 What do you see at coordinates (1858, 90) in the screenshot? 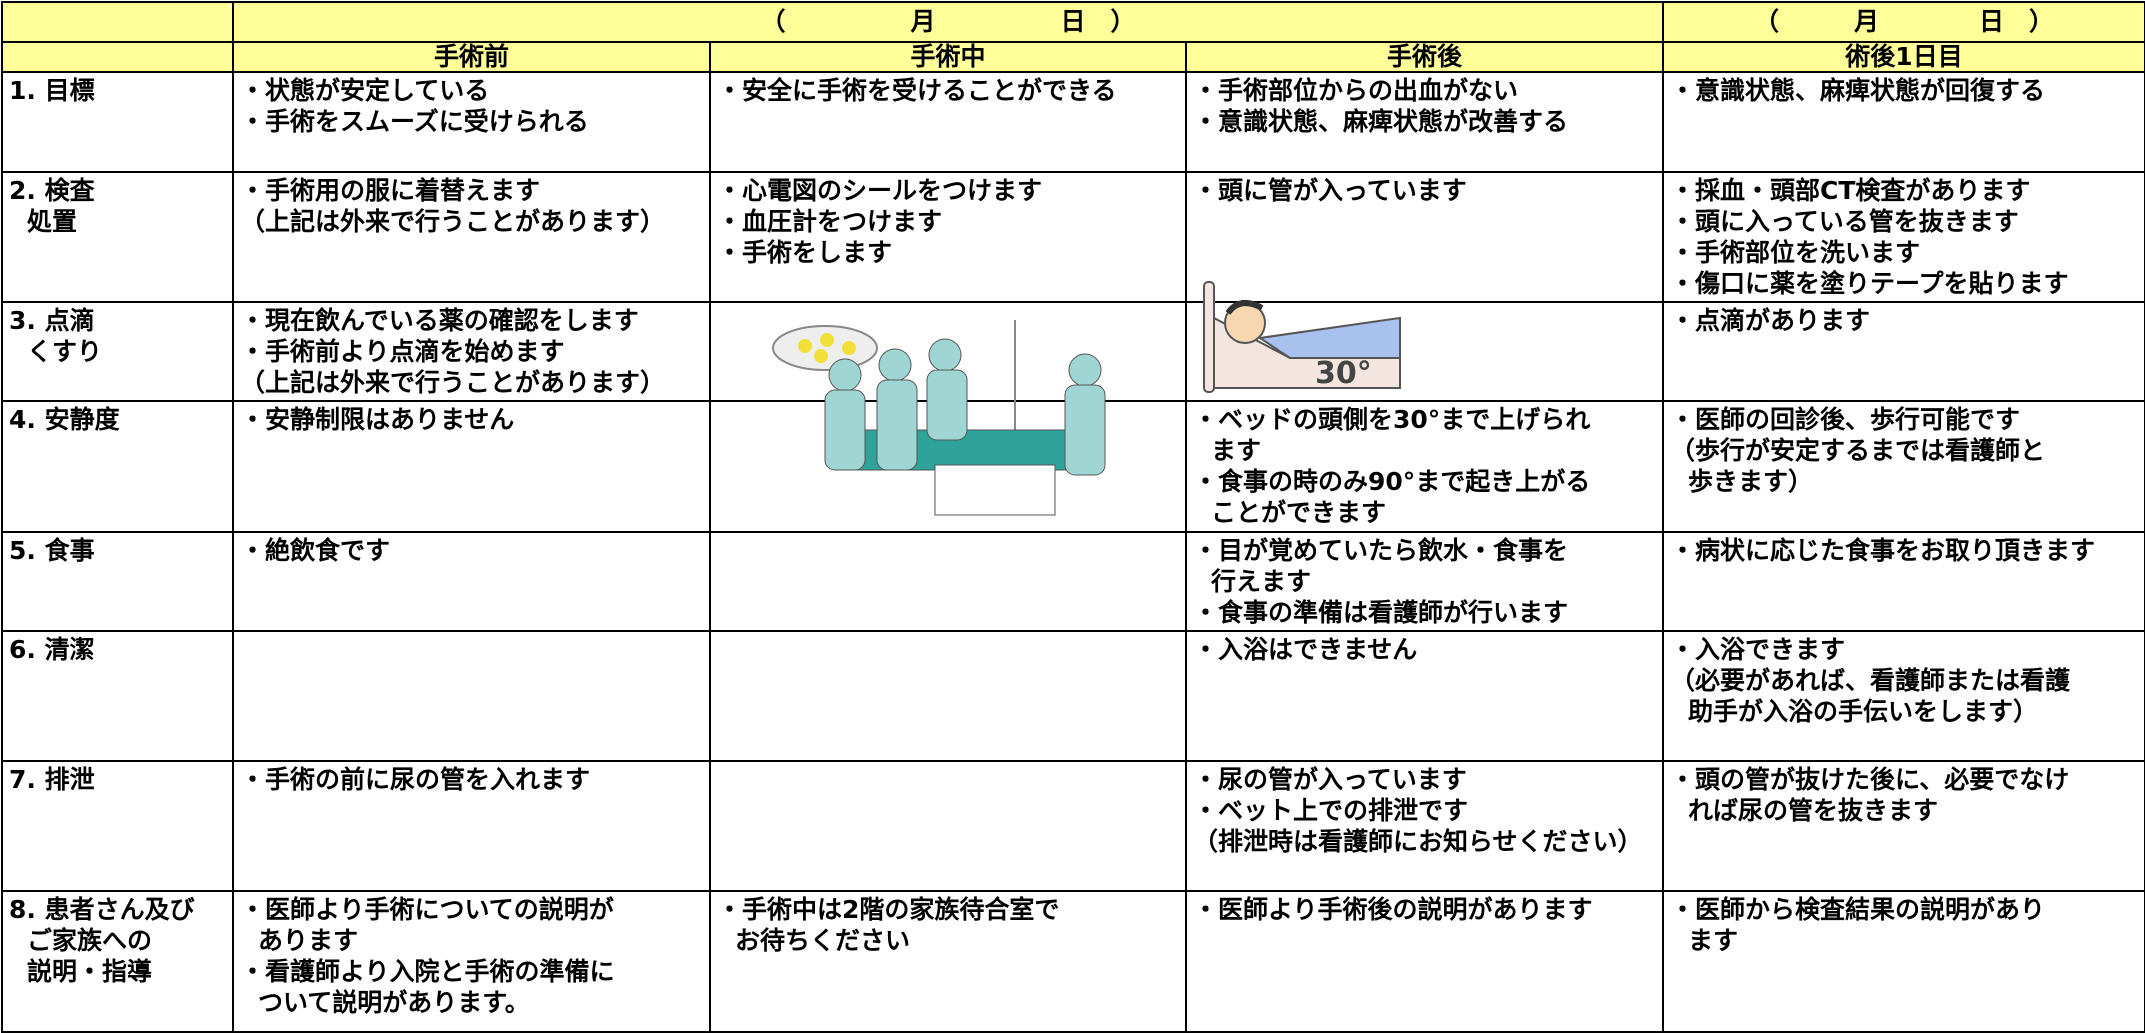
I see `cell-line: ・意識状態、麻痺状態が回復する` at bounding box center [1858, 90].